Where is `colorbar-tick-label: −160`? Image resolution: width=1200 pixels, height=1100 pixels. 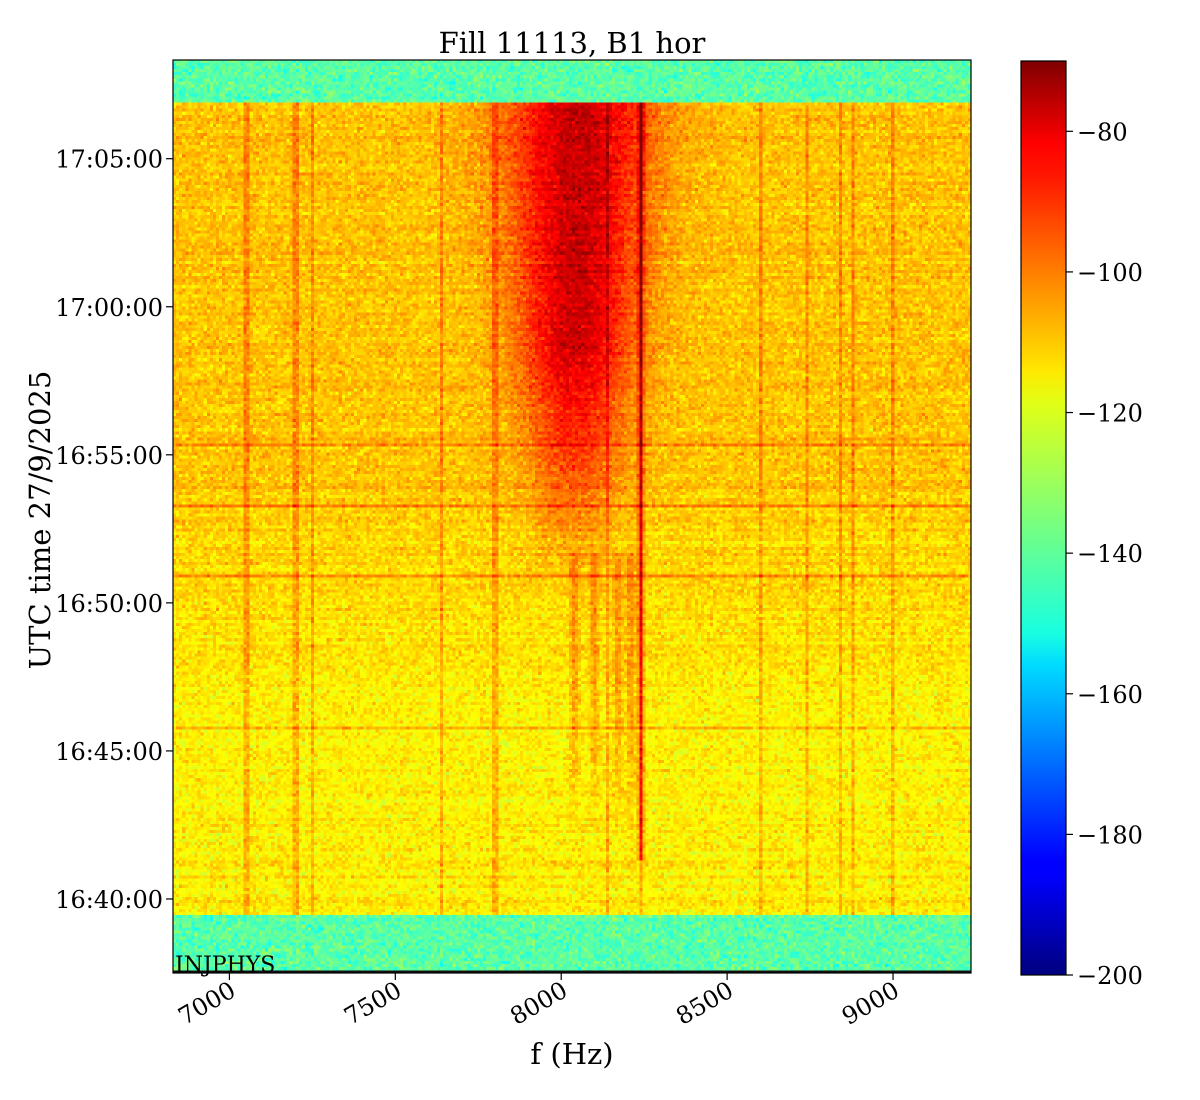 colorbar-tick-label: −160 is located at coordinates (1110, 695).